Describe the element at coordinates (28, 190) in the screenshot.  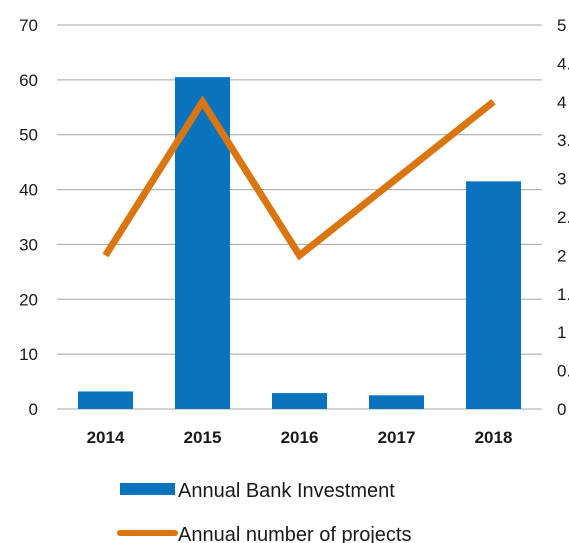
I see `left-tick-label: 40` at that location.